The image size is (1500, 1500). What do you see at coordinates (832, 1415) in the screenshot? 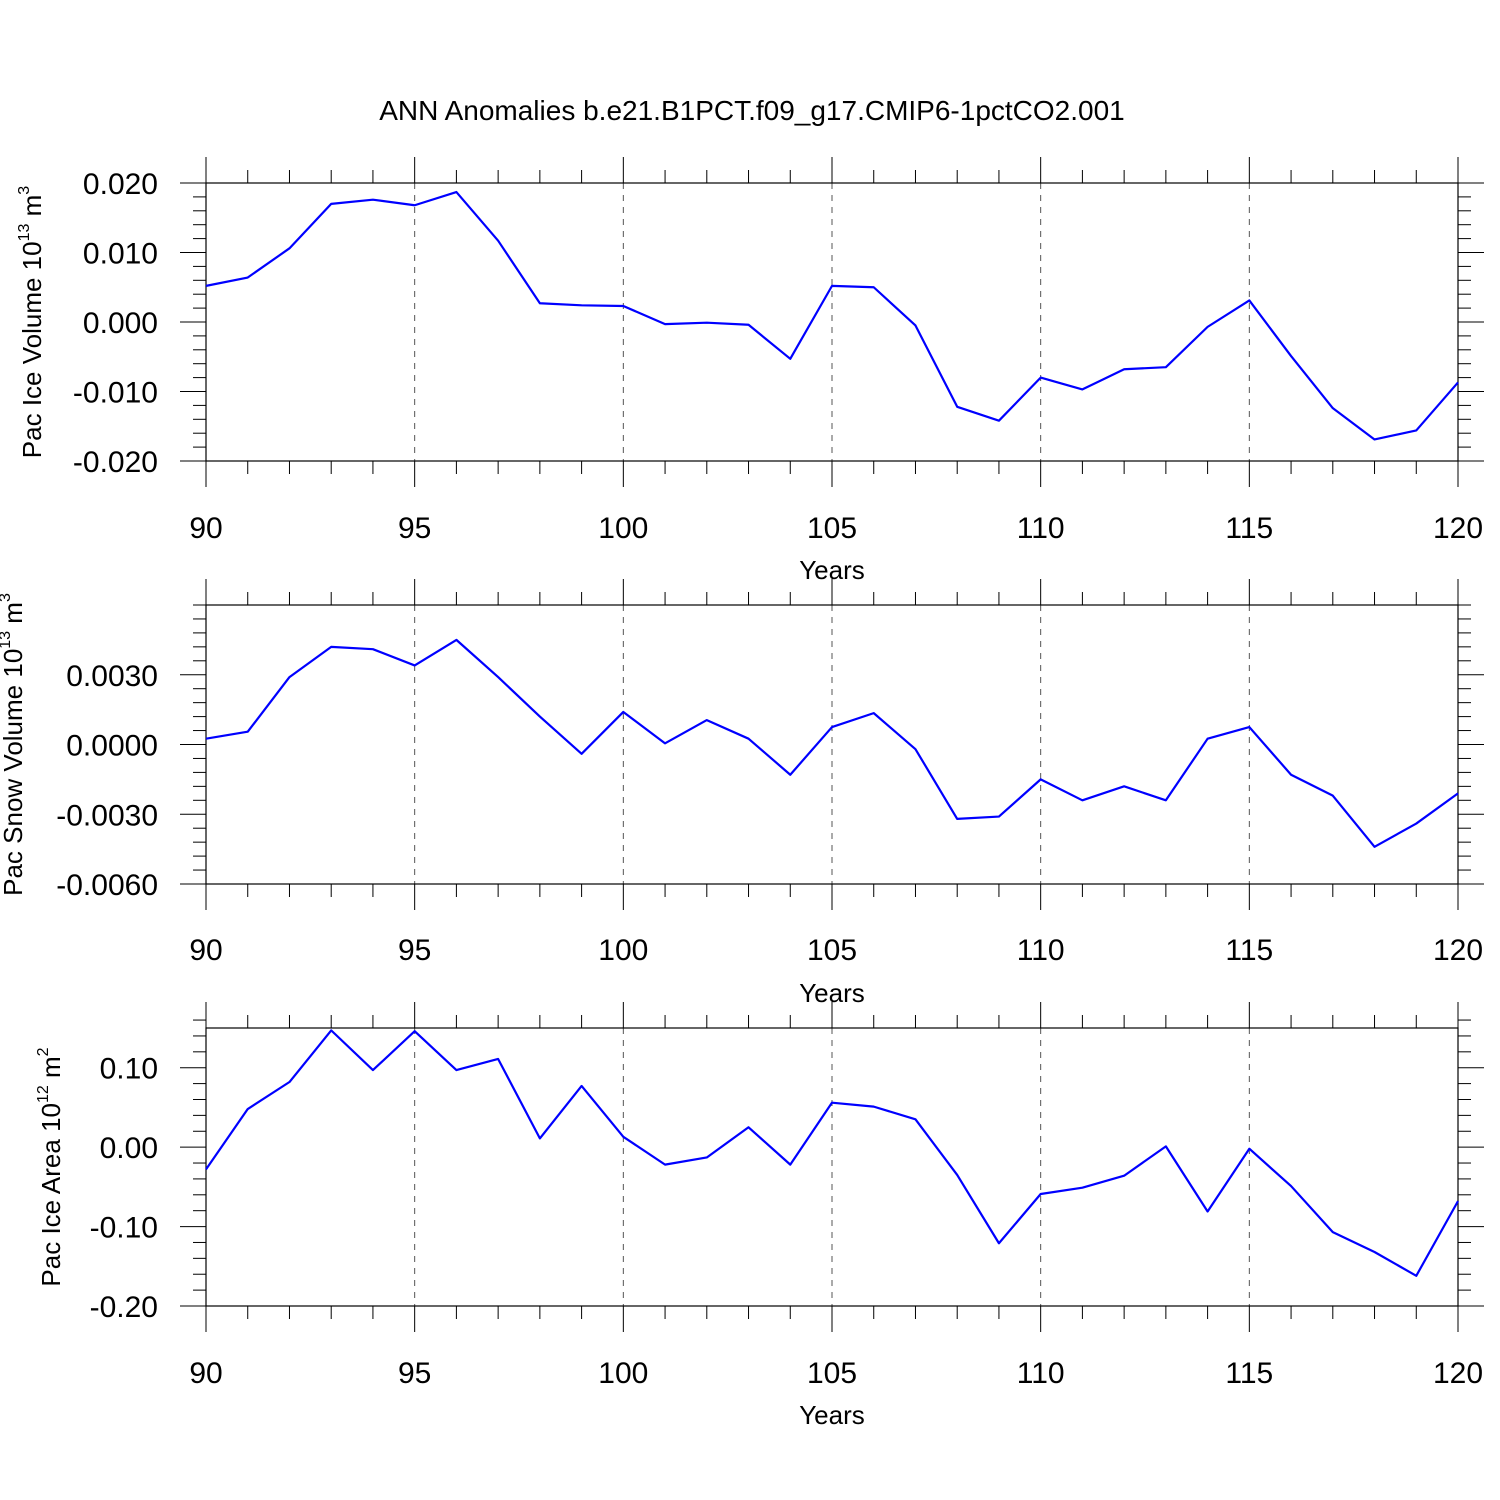
I see `x-axis-title: Years` at bounding box center [832, 1415].